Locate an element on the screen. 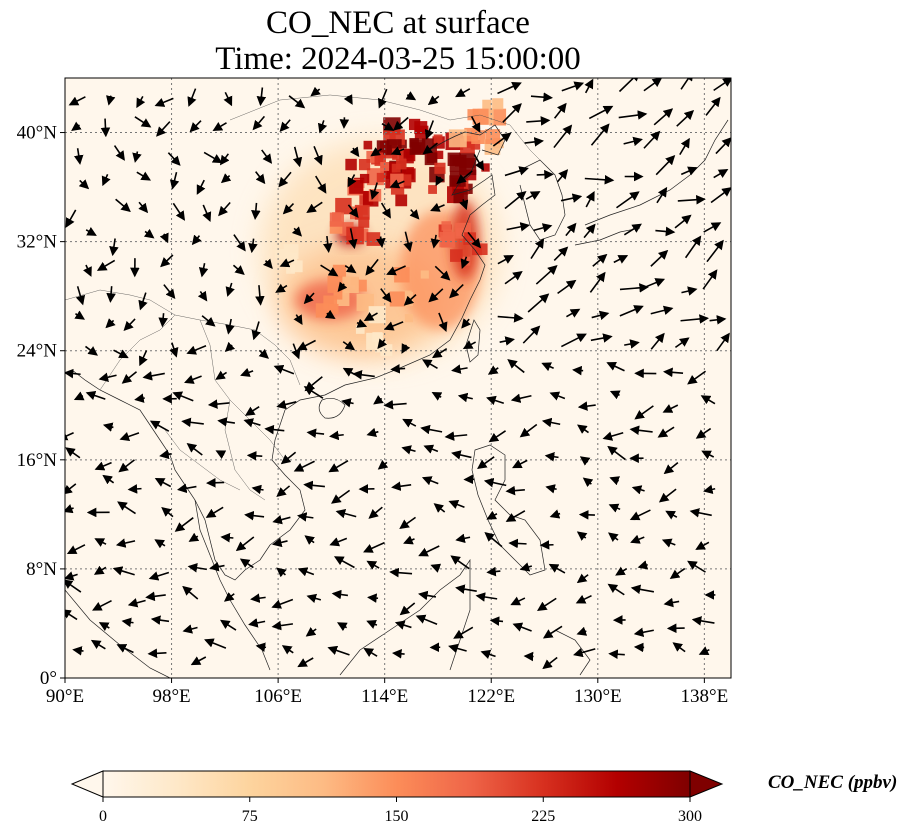 This screenshot has width=920, height=836. lat-tick-label: 32°N is located at coordinates (37, 242).